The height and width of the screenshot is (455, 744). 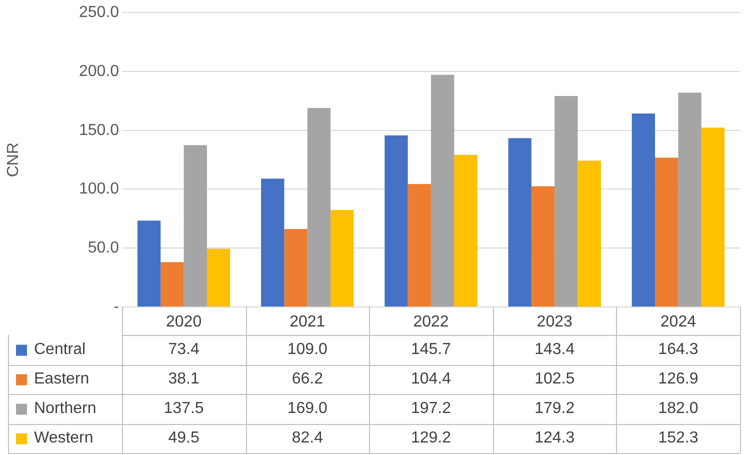 I want to click on data-label: 126.9, so click(x=678, y=379).